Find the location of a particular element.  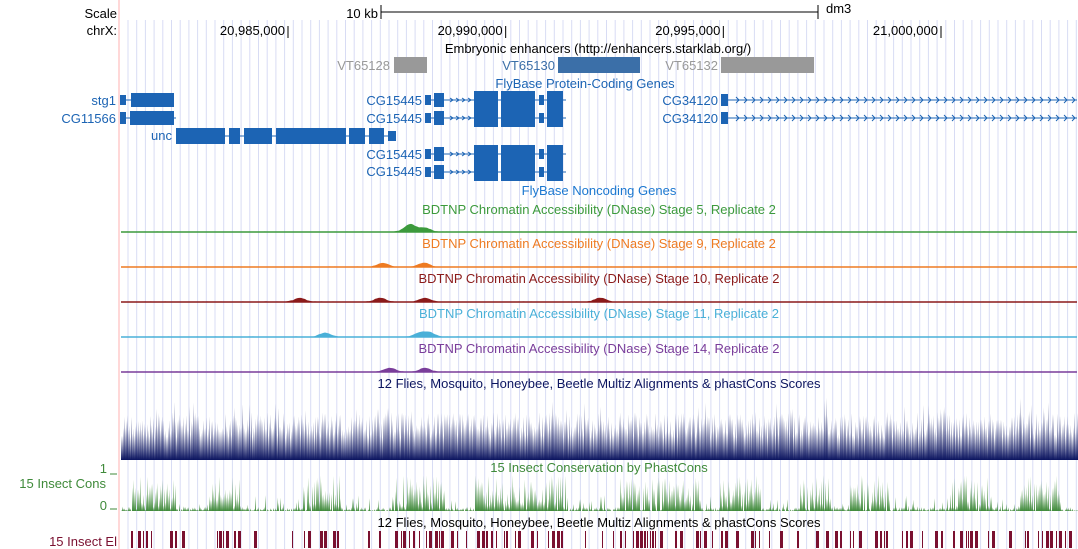

multiz-signal is located at coordinates (599, 428).